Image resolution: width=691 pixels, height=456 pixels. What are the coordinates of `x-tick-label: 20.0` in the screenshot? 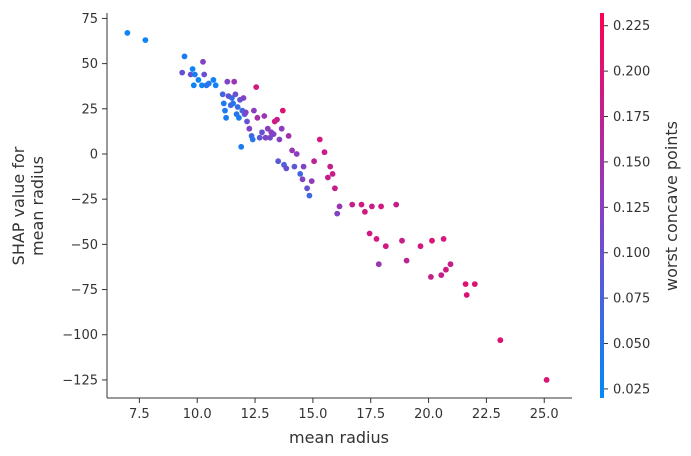 It's located at (428, 414).